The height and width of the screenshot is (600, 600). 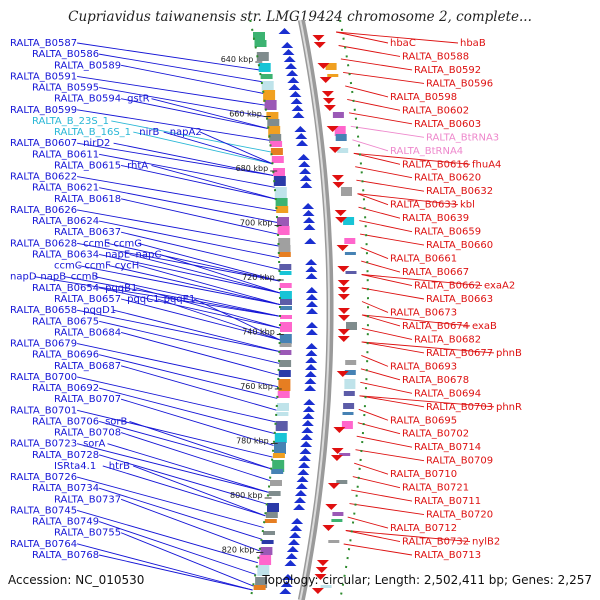 What do you see at coordinates (43, 510) in the screenshot?
I see `gene-label-left: RALTA_B0745` at bounding box center [43, 510].